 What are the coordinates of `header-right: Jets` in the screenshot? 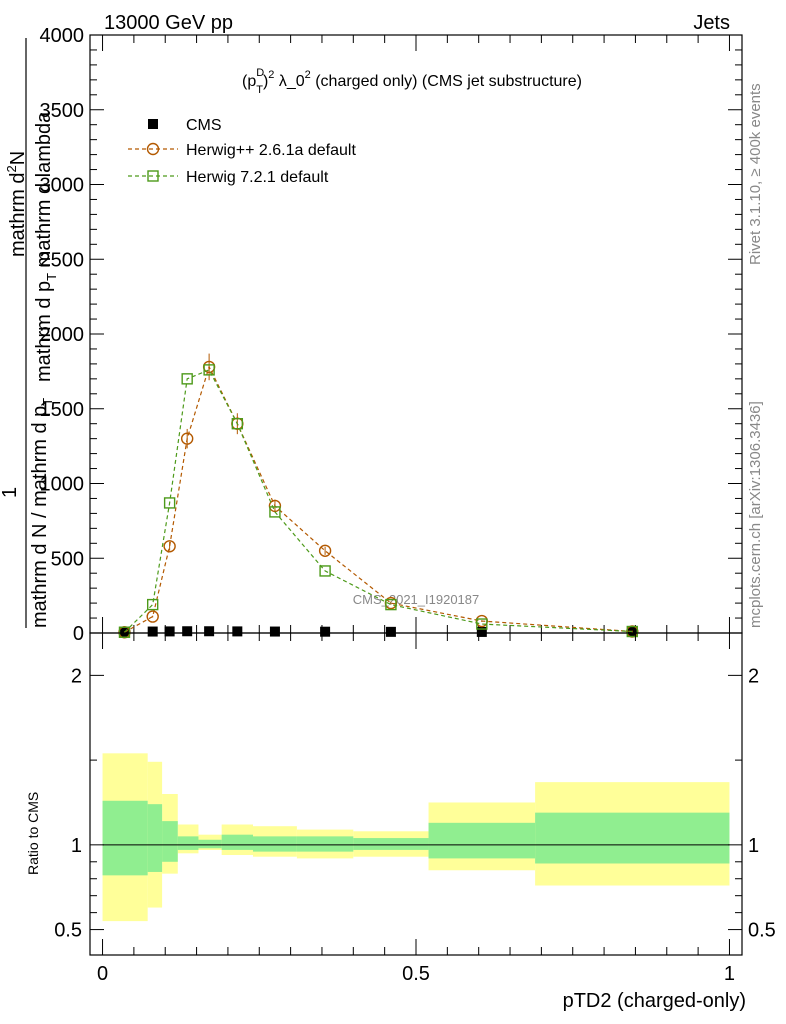 It's located at (711, 23).